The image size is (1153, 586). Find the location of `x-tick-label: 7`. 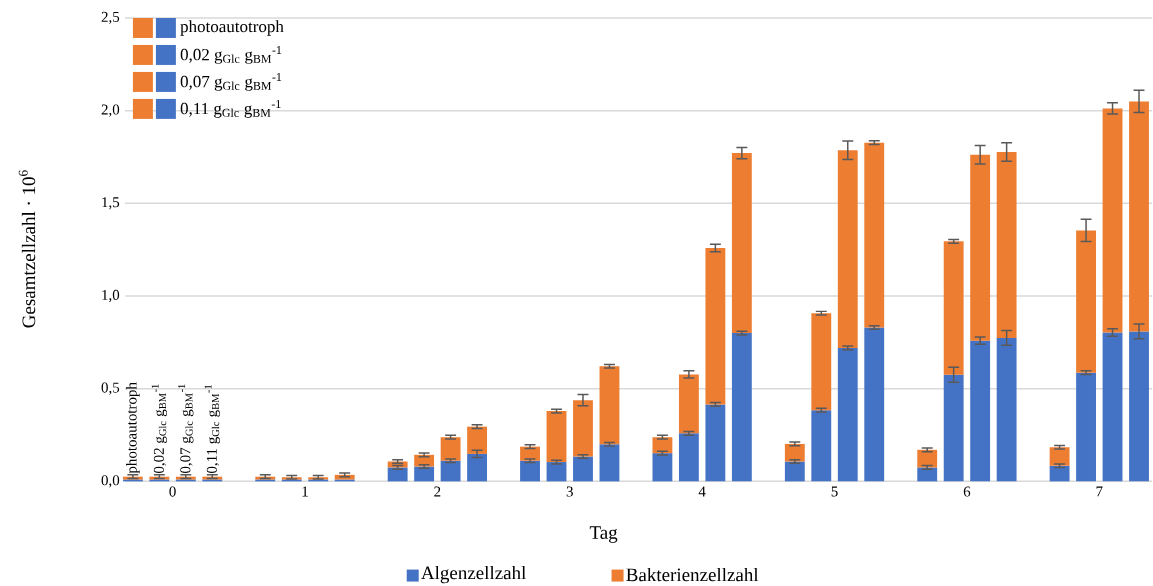

x-tick-label: 7 is located at coordinates (1099, 491).